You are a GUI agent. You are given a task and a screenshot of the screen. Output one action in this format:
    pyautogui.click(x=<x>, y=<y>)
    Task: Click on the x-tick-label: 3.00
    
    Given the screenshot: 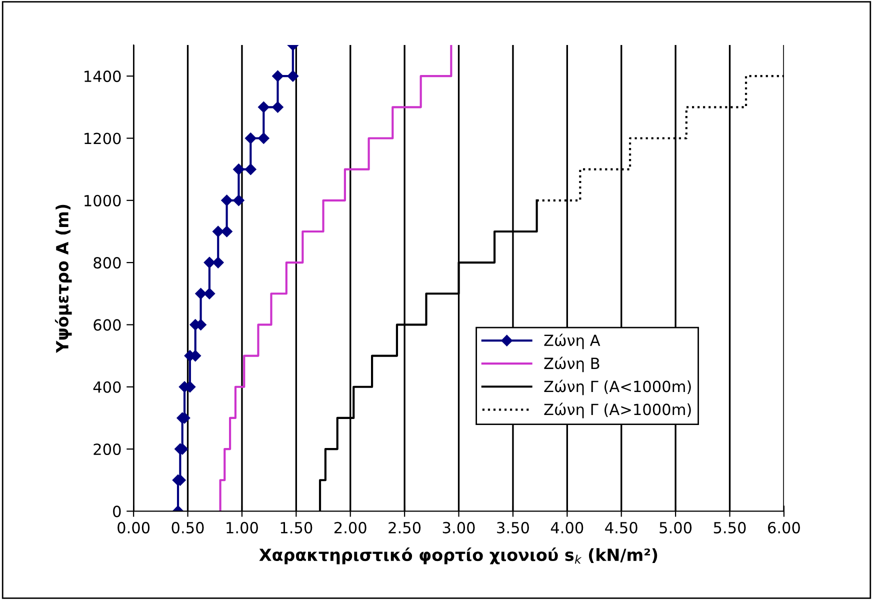 What is the action you would take?
    pyautogui.click(x=458, y=528)
    